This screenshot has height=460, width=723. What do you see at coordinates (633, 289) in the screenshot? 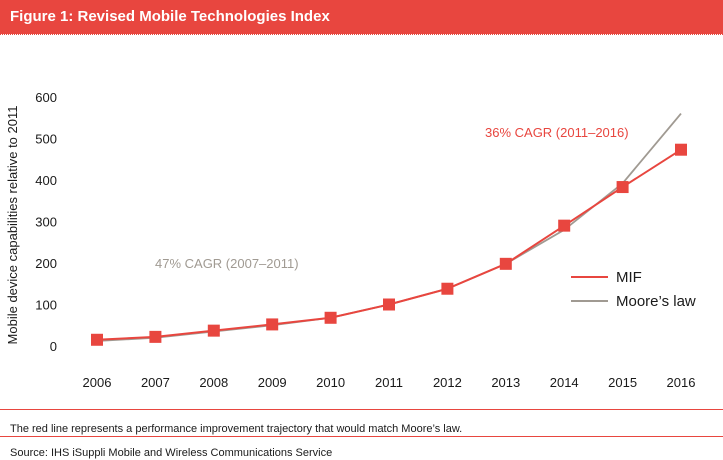
I see `legend: MIF Moore’s law` at bounding box center [633, 289].